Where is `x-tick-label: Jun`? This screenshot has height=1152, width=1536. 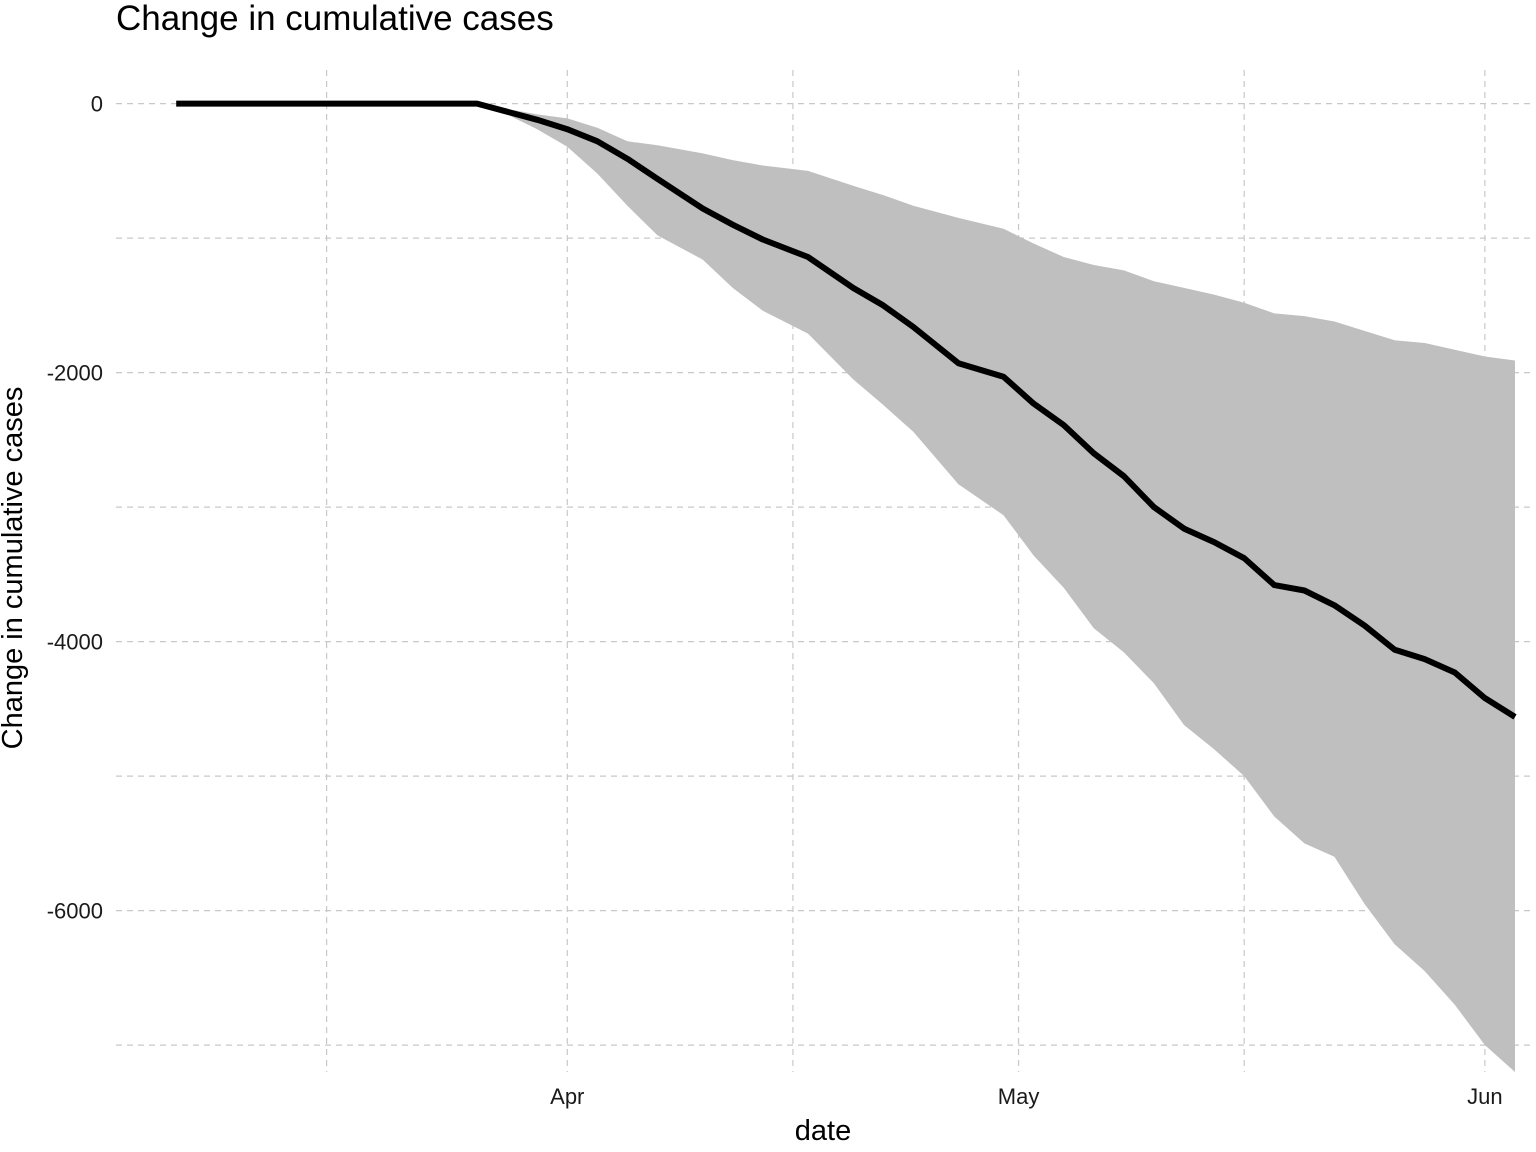 x-tick-label: Jun is located at coordinates (1484, 1096).